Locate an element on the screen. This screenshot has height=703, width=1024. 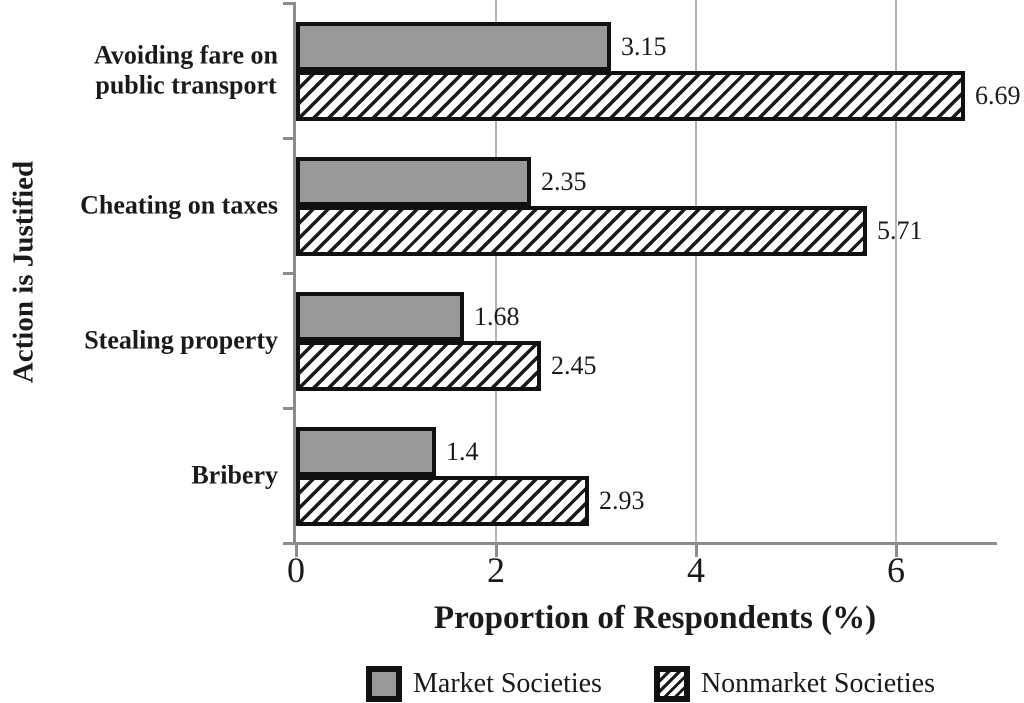
legend-item-market-societies: Market Societies is located at coordinates (484, 684).